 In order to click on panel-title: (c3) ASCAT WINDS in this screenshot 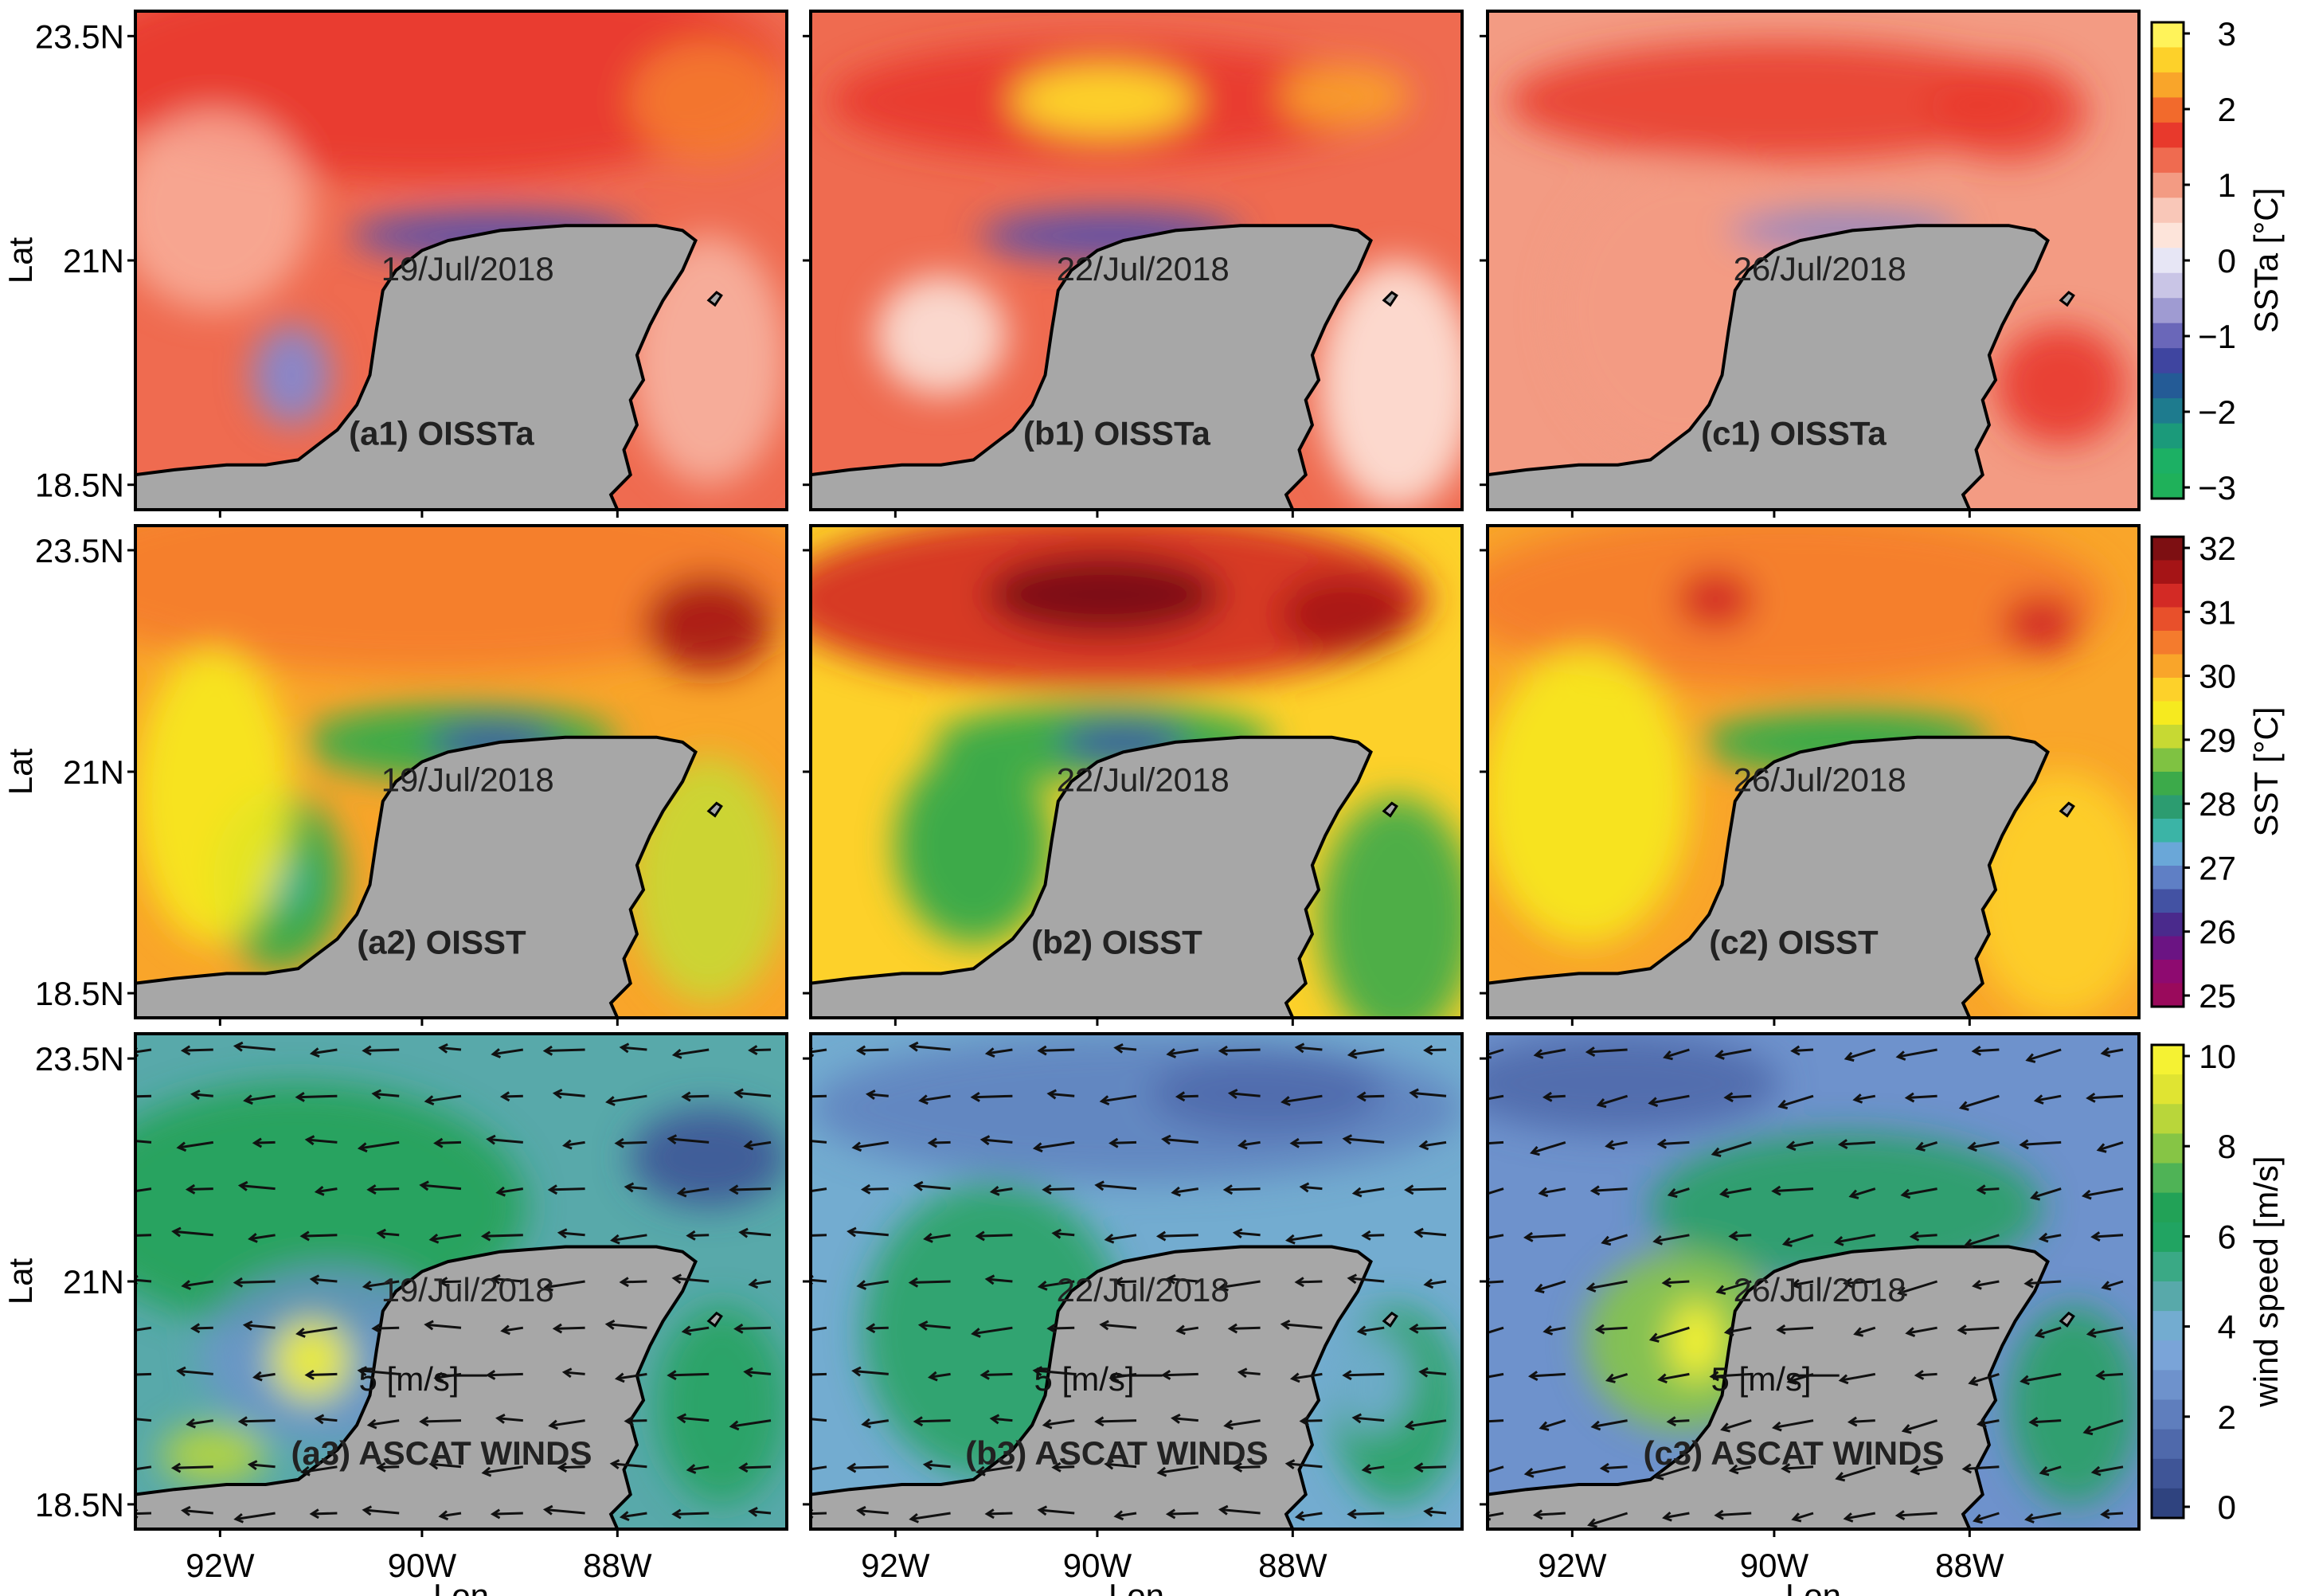, I will do `click(1793, 1453)`.